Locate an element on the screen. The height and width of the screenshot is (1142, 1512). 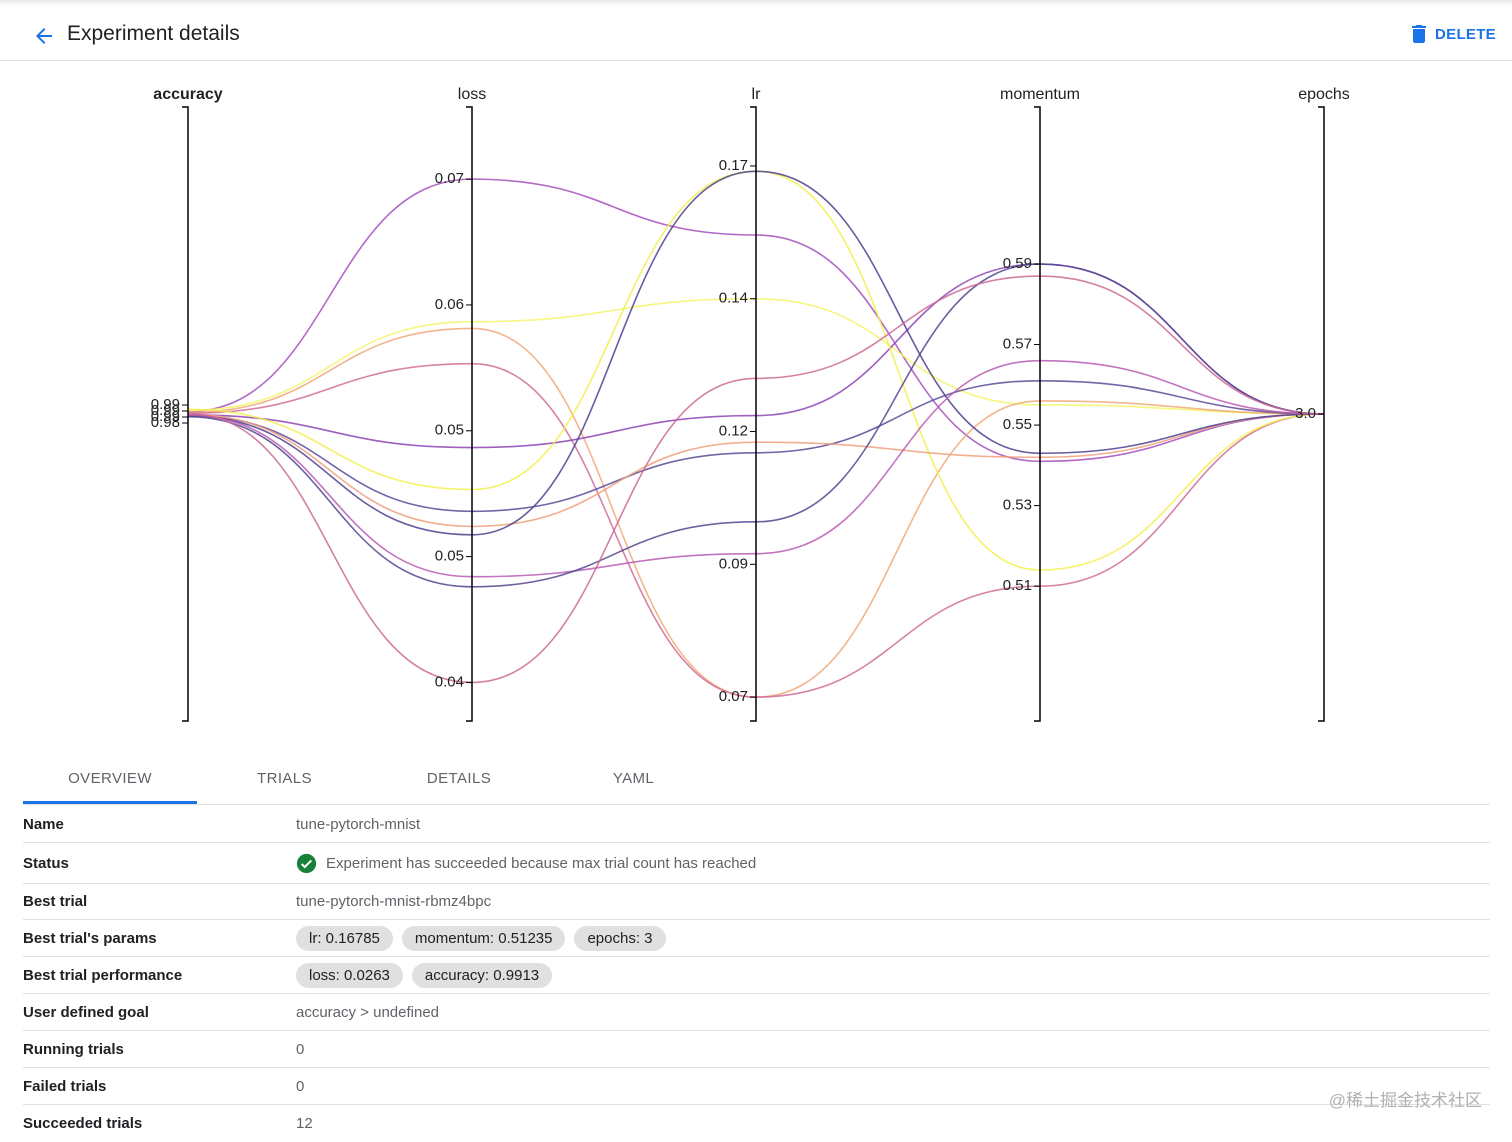
row-label: Best trial's params is located at coordinates (90, 938).